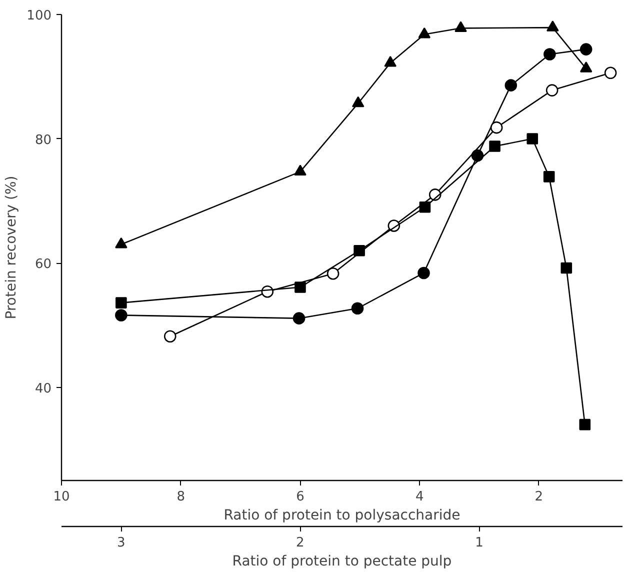 This screenshot has height=572, width=634. Describe the element at coordinates (181, 497) in the screenshot. I see `x-tick-label: 8` at that location.